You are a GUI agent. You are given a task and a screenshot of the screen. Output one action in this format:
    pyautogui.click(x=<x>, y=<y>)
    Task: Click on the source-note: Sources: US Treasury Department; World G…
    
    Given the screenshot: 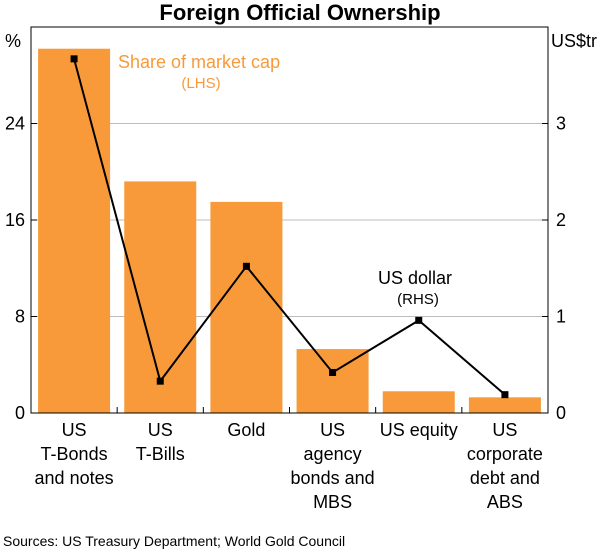 What is the action you would take?
    pyautogui.click(x=174, y=541)
    